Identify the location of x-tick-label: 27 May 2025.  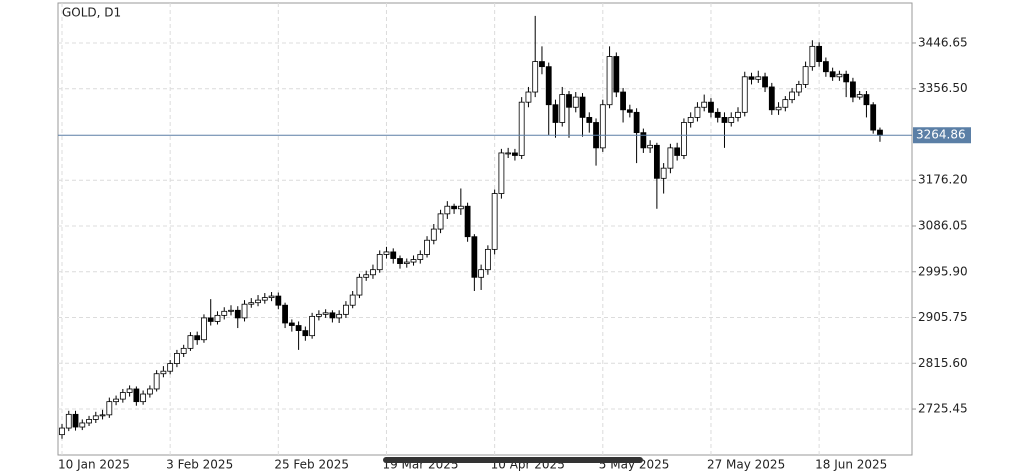
(746, 465).